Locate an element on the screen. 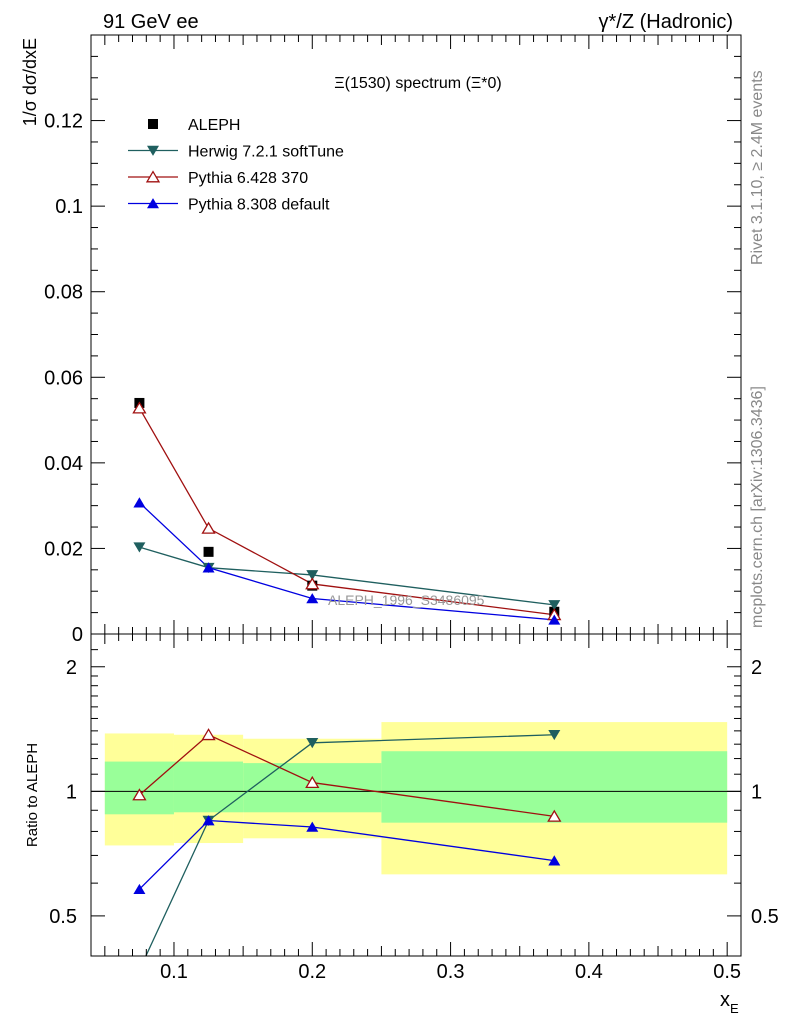  xtick-label: 0.3 is located at coordinates (451, 972).